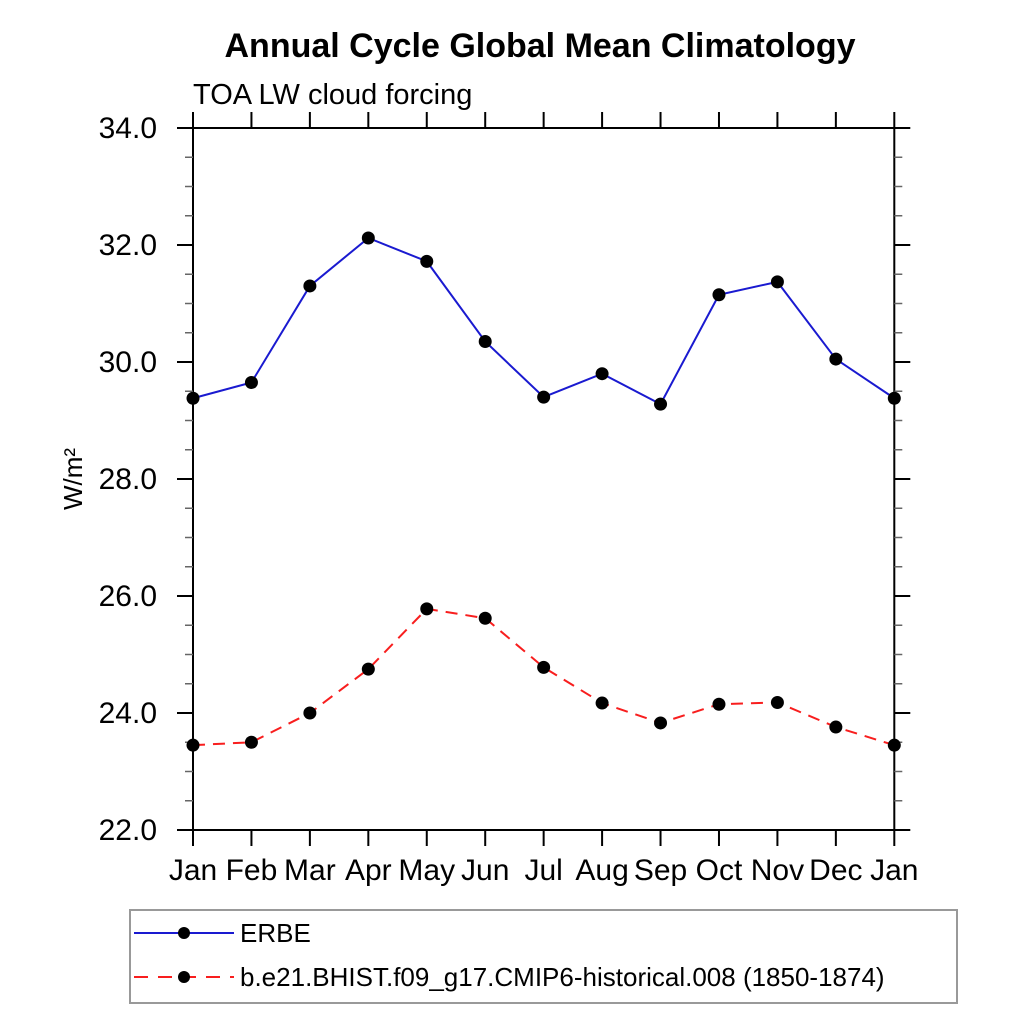 The height and width of the screenshot is (1024, 1024). Describe the element at coordinates (222, 933) in the screenshot. I see `legend-entry: ERBE` at that location.